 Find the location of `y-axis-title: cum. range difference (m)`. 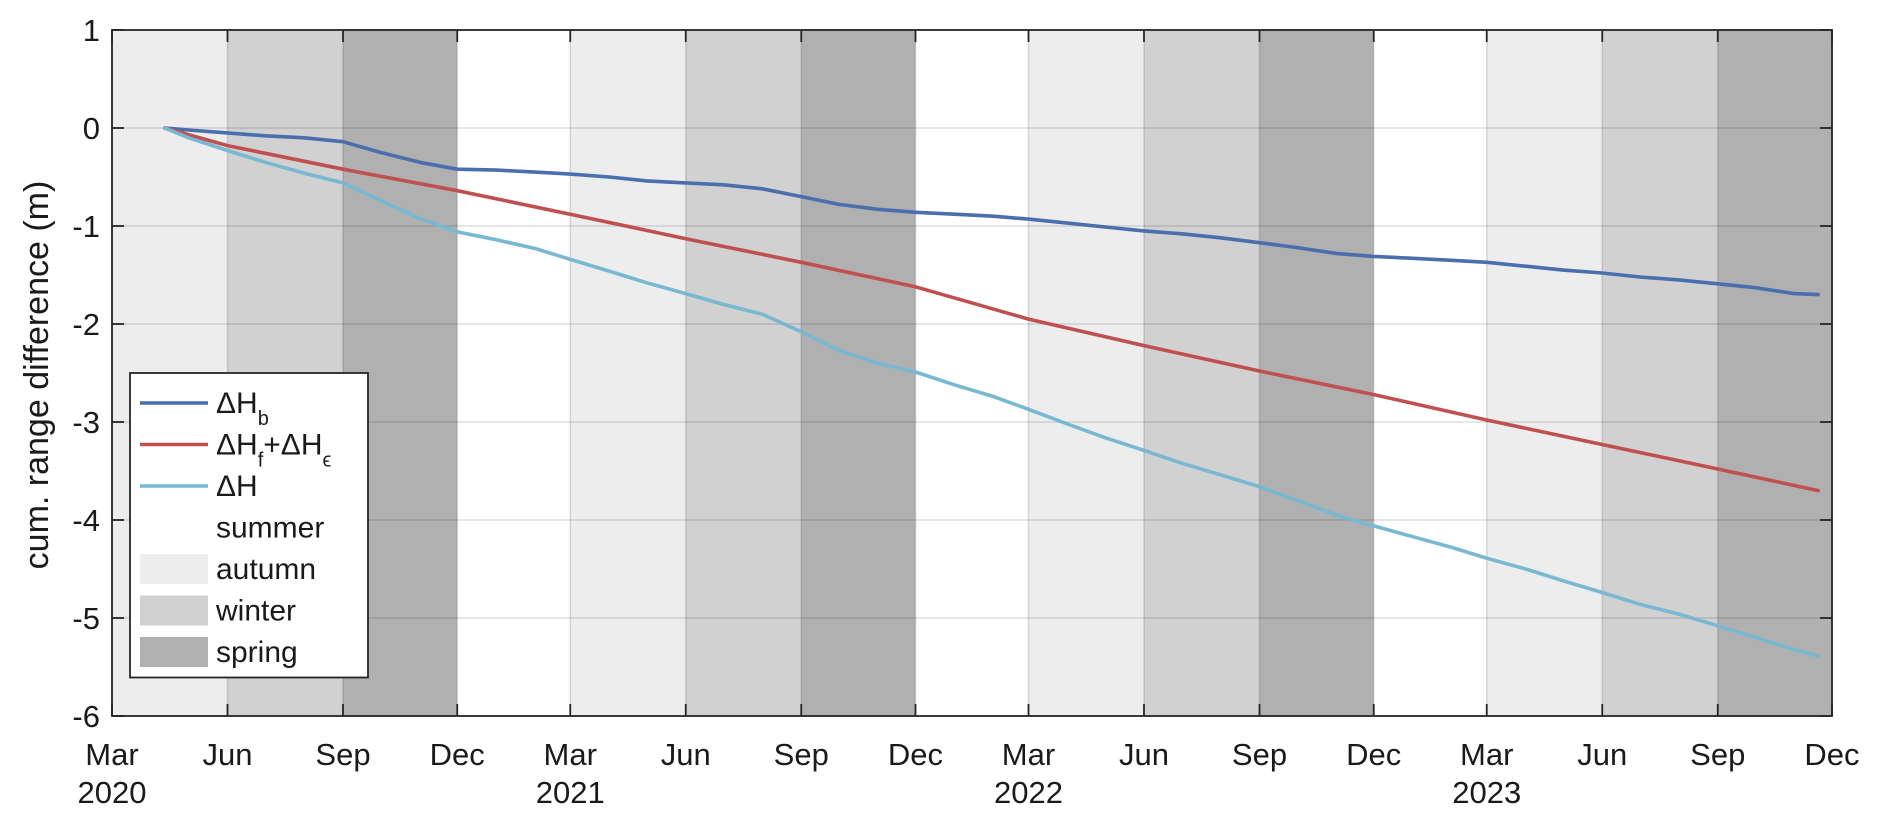

y-axis-title: cum. range difference (m) is located at coordinates (37, 375).